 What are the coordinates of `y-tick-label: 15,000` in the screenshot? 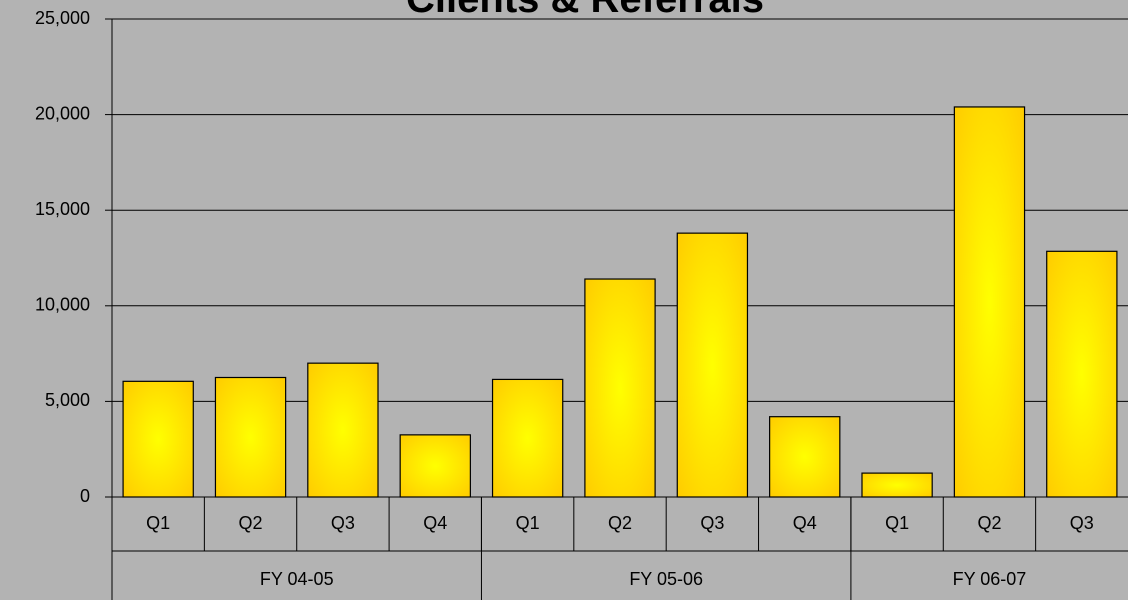 It's located at (62, 209).